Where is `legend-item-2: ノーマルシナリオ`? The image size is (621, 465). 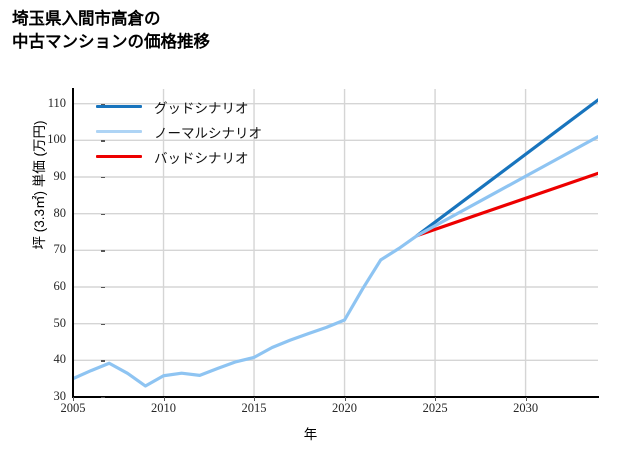 legend-item-2: ノーマルシナリオ is located at coordinates (211, 131).